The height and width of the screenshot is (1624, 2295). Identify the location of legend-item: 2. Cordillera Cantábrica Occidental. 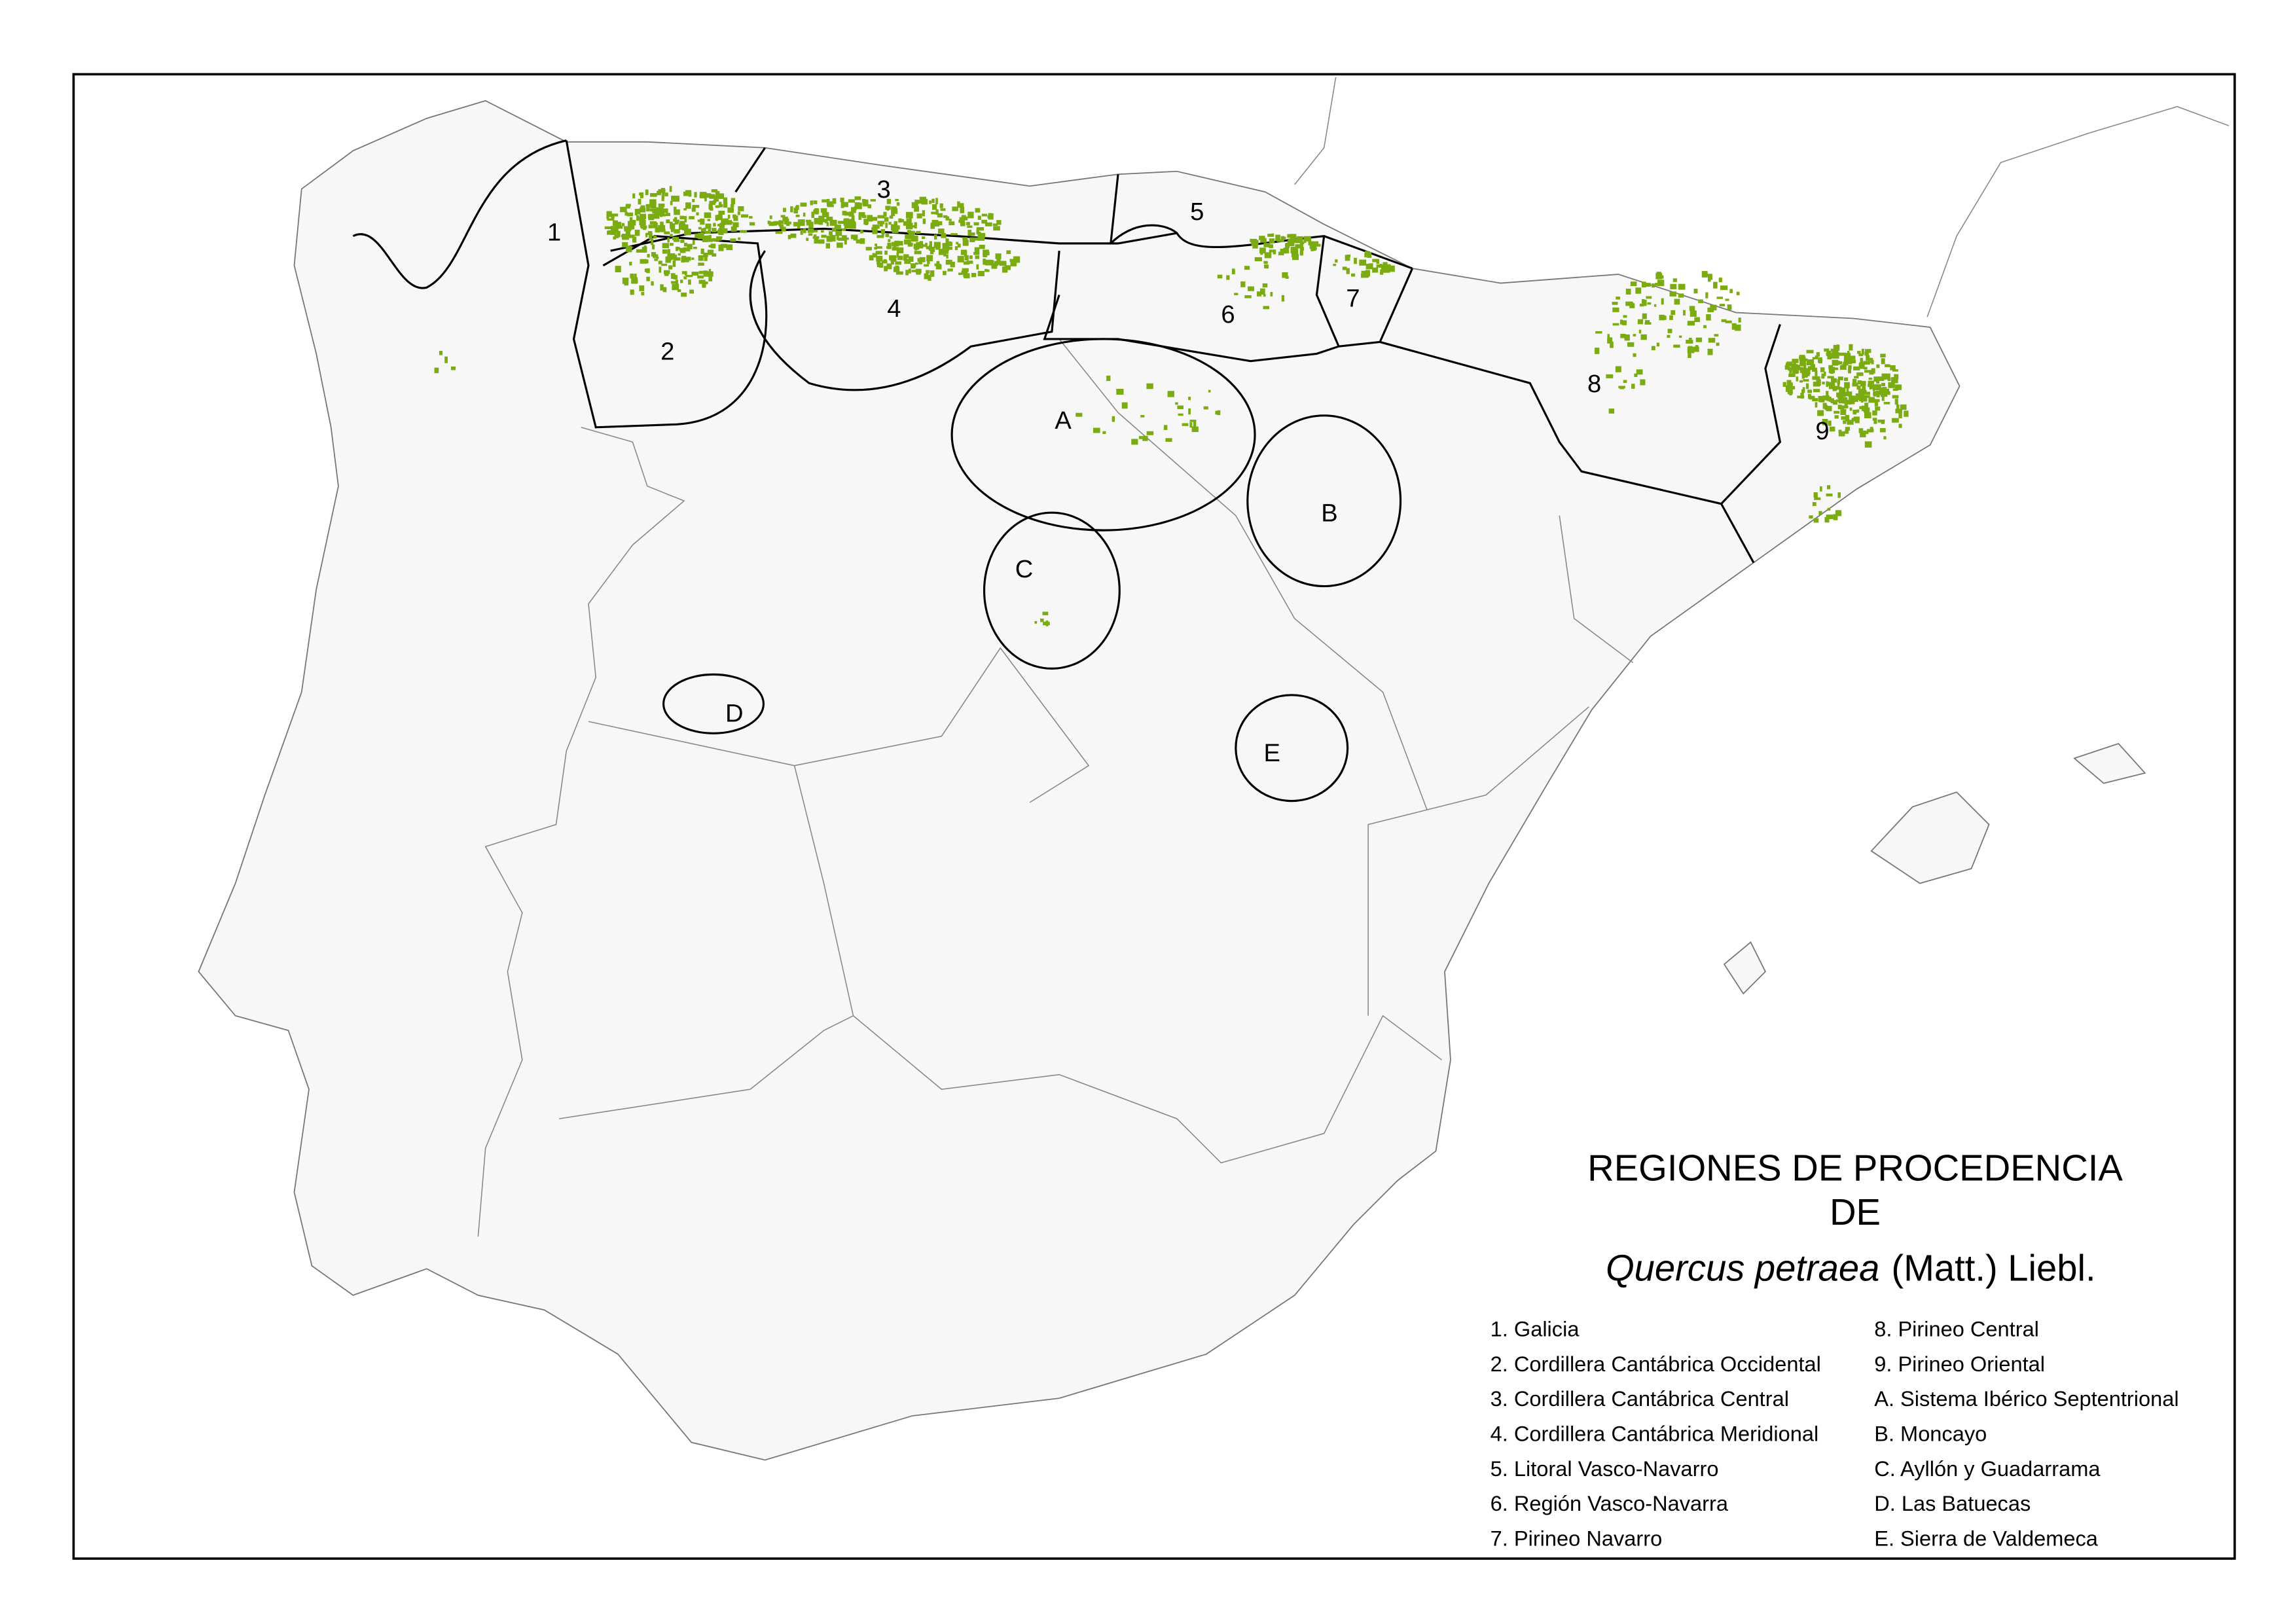
(1656, 1364).